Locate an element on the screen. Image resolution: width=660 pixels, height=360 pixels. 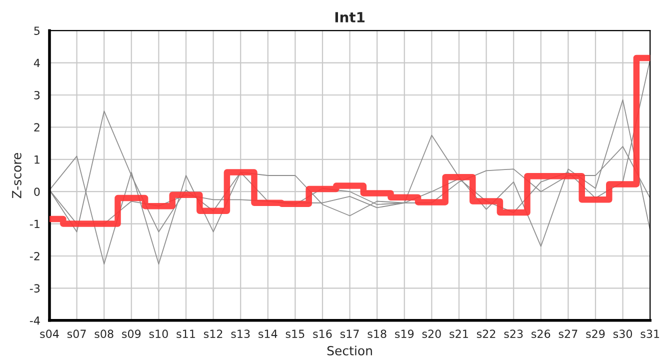
y-tick-label: 0 is located at coordinates (37, 192).